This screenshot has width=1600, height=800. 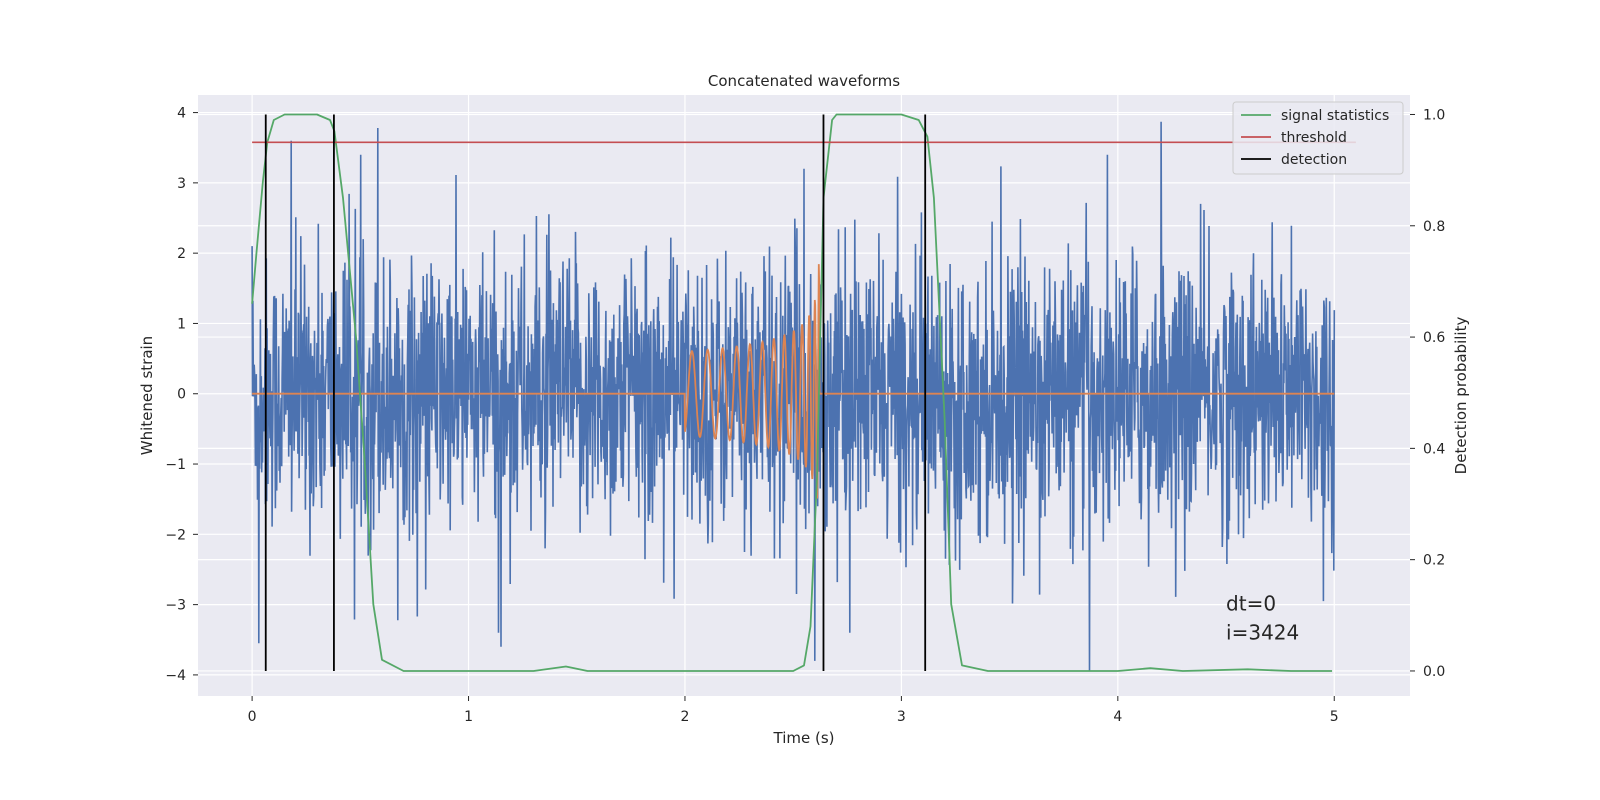 I want to click on y2-tick-label: 0.4, so click(x=1434, y=449).